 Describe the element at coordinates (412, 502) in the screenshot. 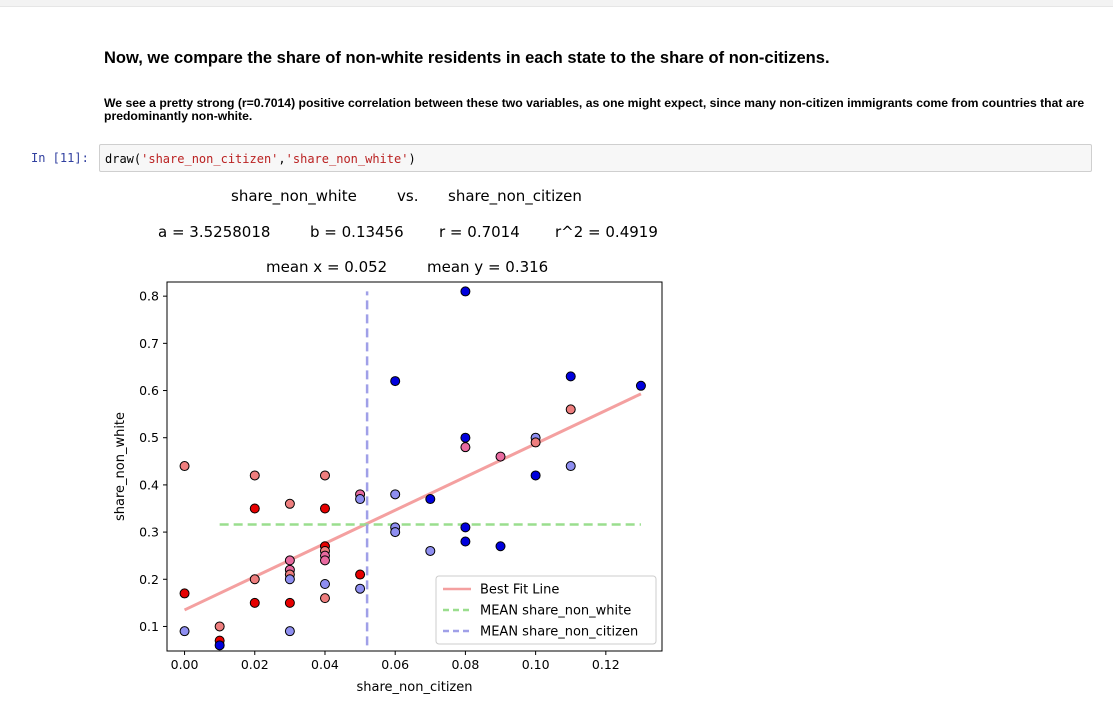

I see `best-fit-line` at that location.